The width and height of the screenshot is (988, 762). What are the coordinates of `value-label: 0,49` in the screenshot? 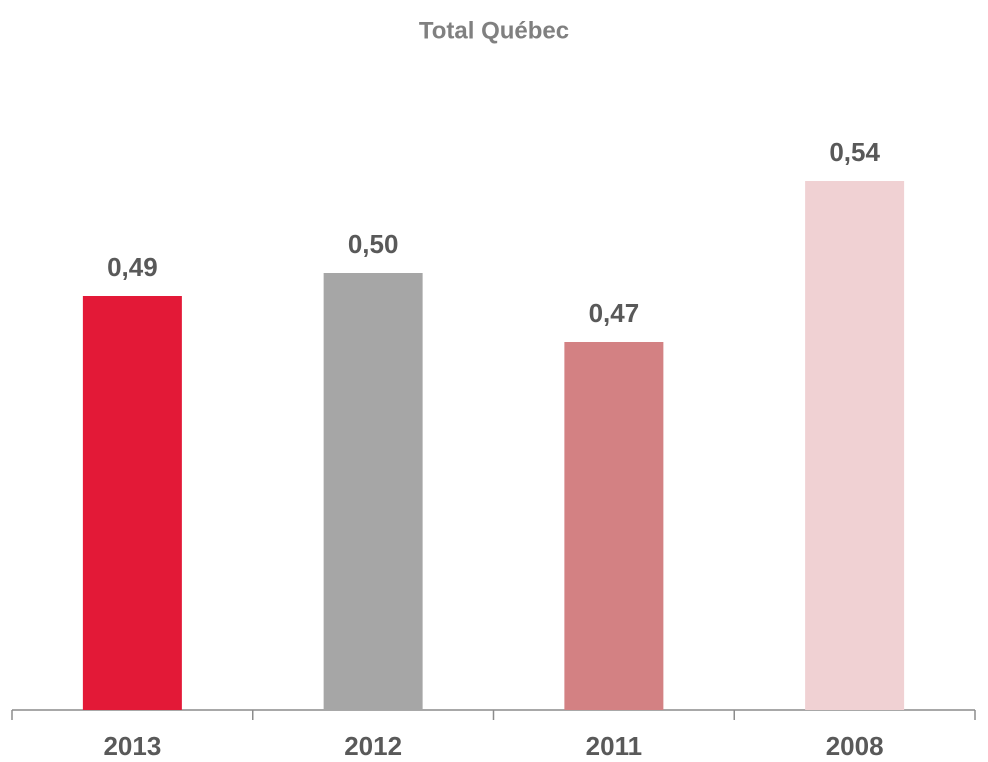 It's located at (132, 267).